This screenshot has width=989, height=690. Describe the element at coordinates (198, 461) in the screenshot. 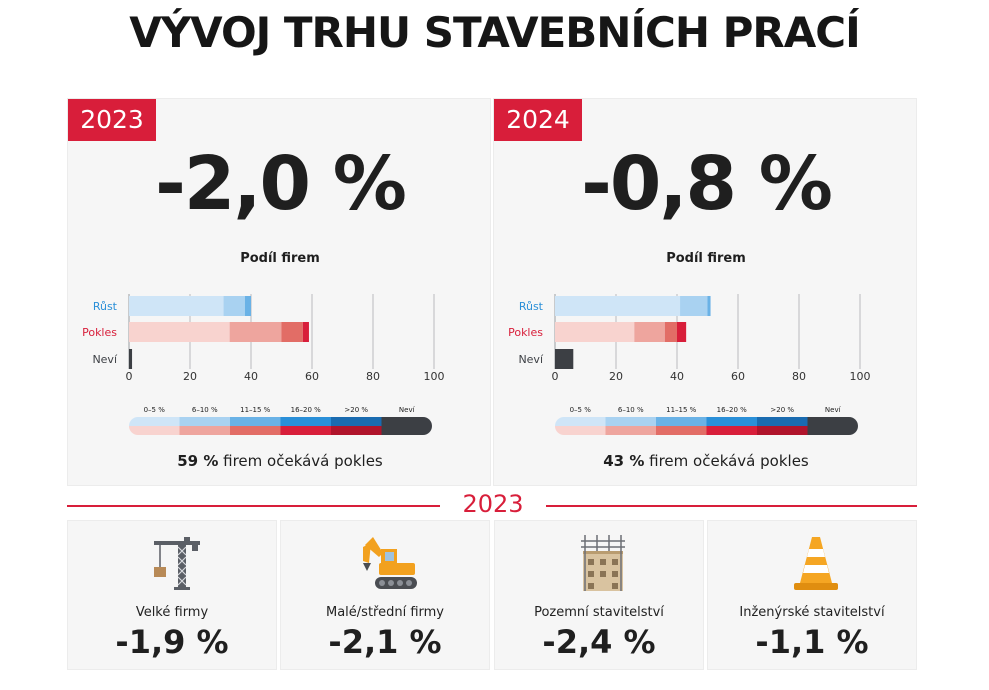

I see `summary-bold: 59 %` at that location.